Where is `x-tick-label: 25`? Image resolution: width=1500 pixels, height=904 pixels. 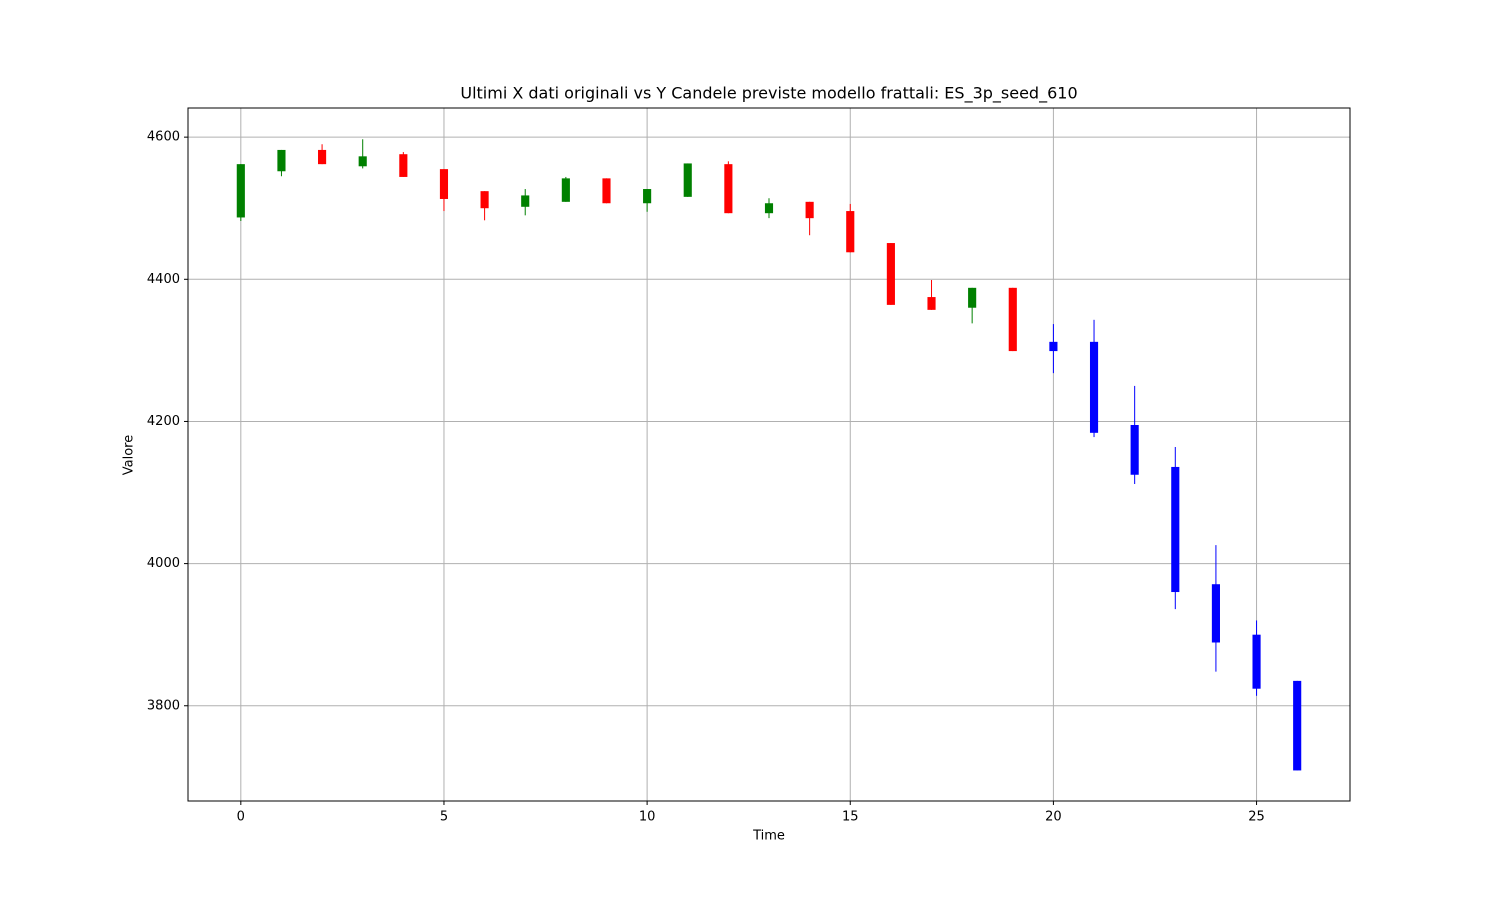
x-tick-label: 25 is located at coordinates (1256, 817).